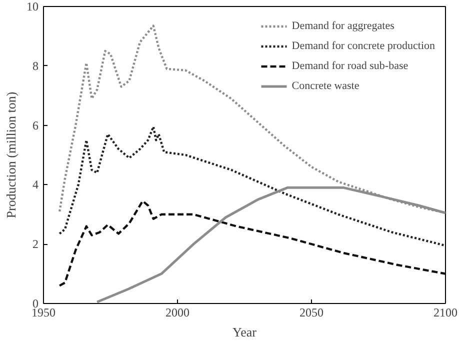 This screenshot has height=342, width=459. Describe the element at coordinates (35, 244) in the screenshot. I see `y-tick-label: 2` at that location.